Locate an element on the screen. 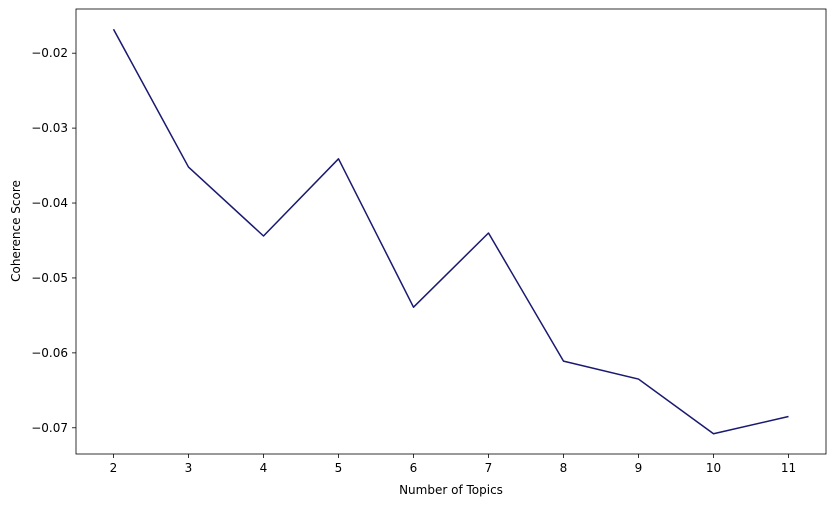  x-axis: 2 3 4 5 6 7 8 9 10 11 is located at coordinates (453, 464).